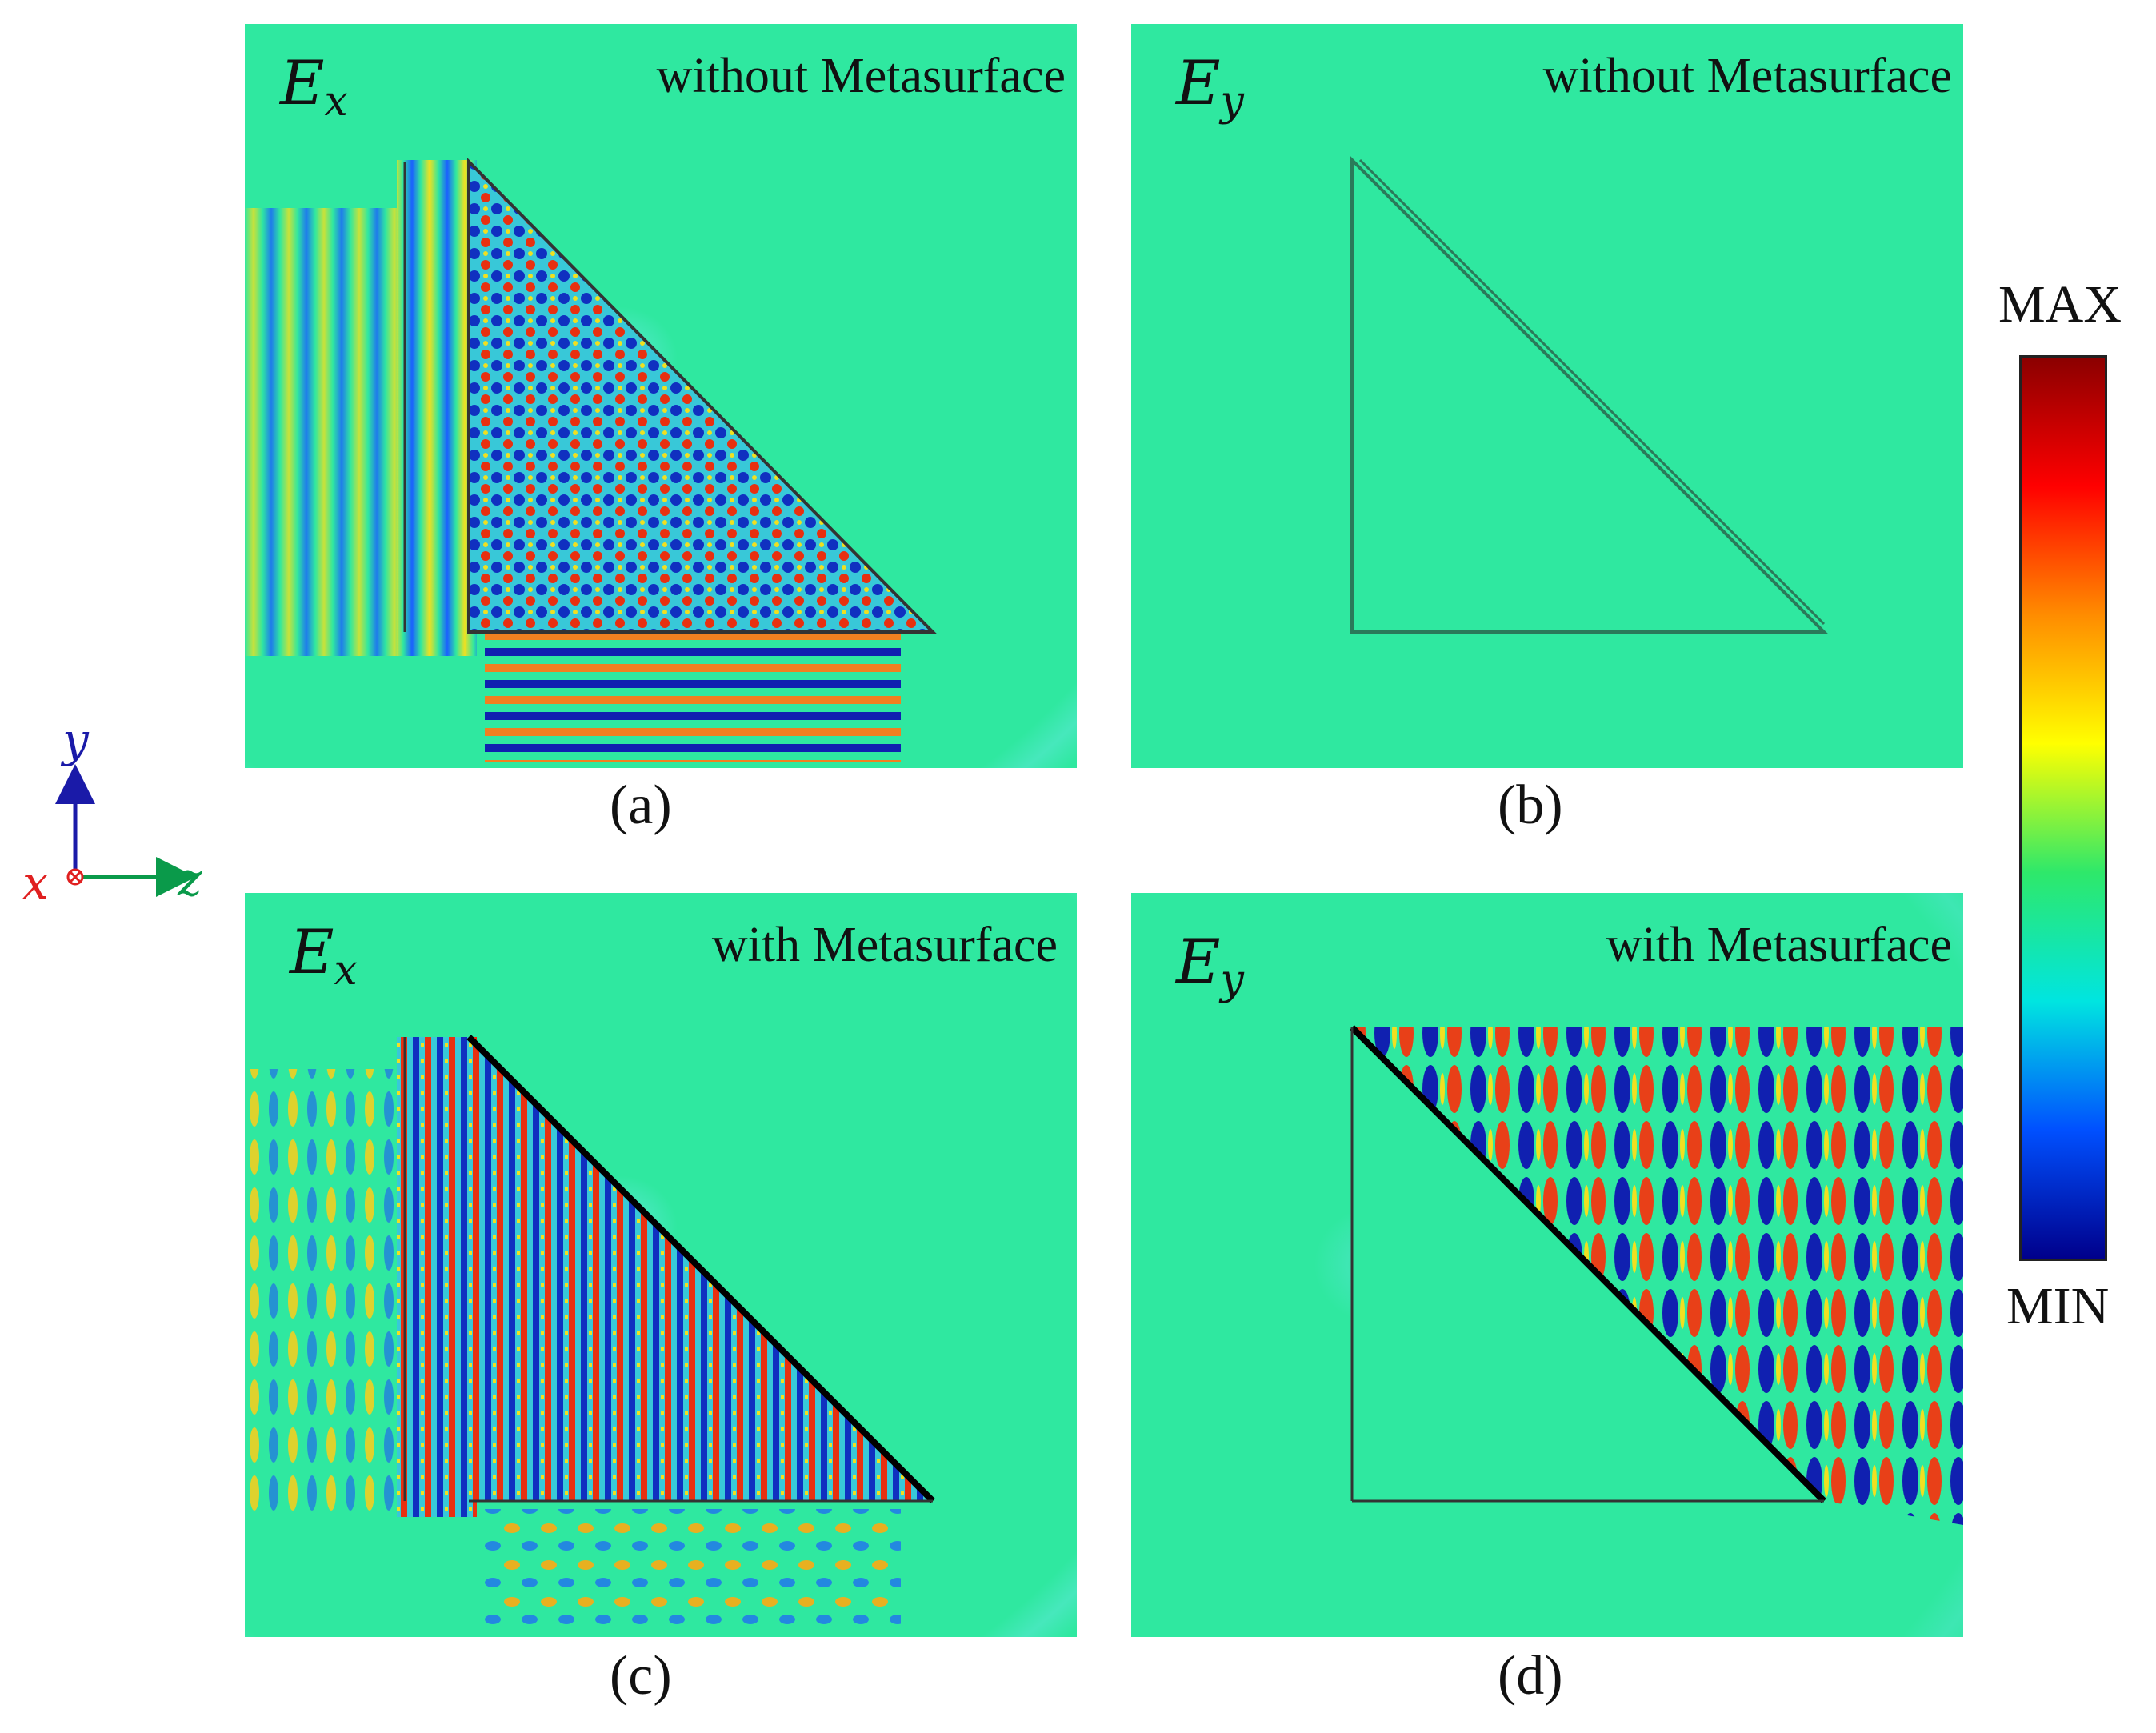 Image resolution: width=2156 pixels, height=1733 pixels. I want to click on y-axis-label: y, so click(75, 740).